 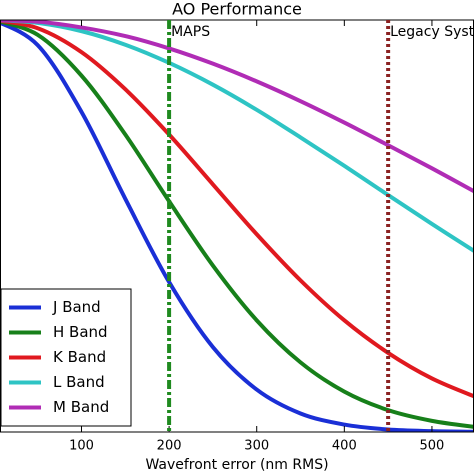 I want to click on x-tick-label: 300, so click(x=256, y=446).